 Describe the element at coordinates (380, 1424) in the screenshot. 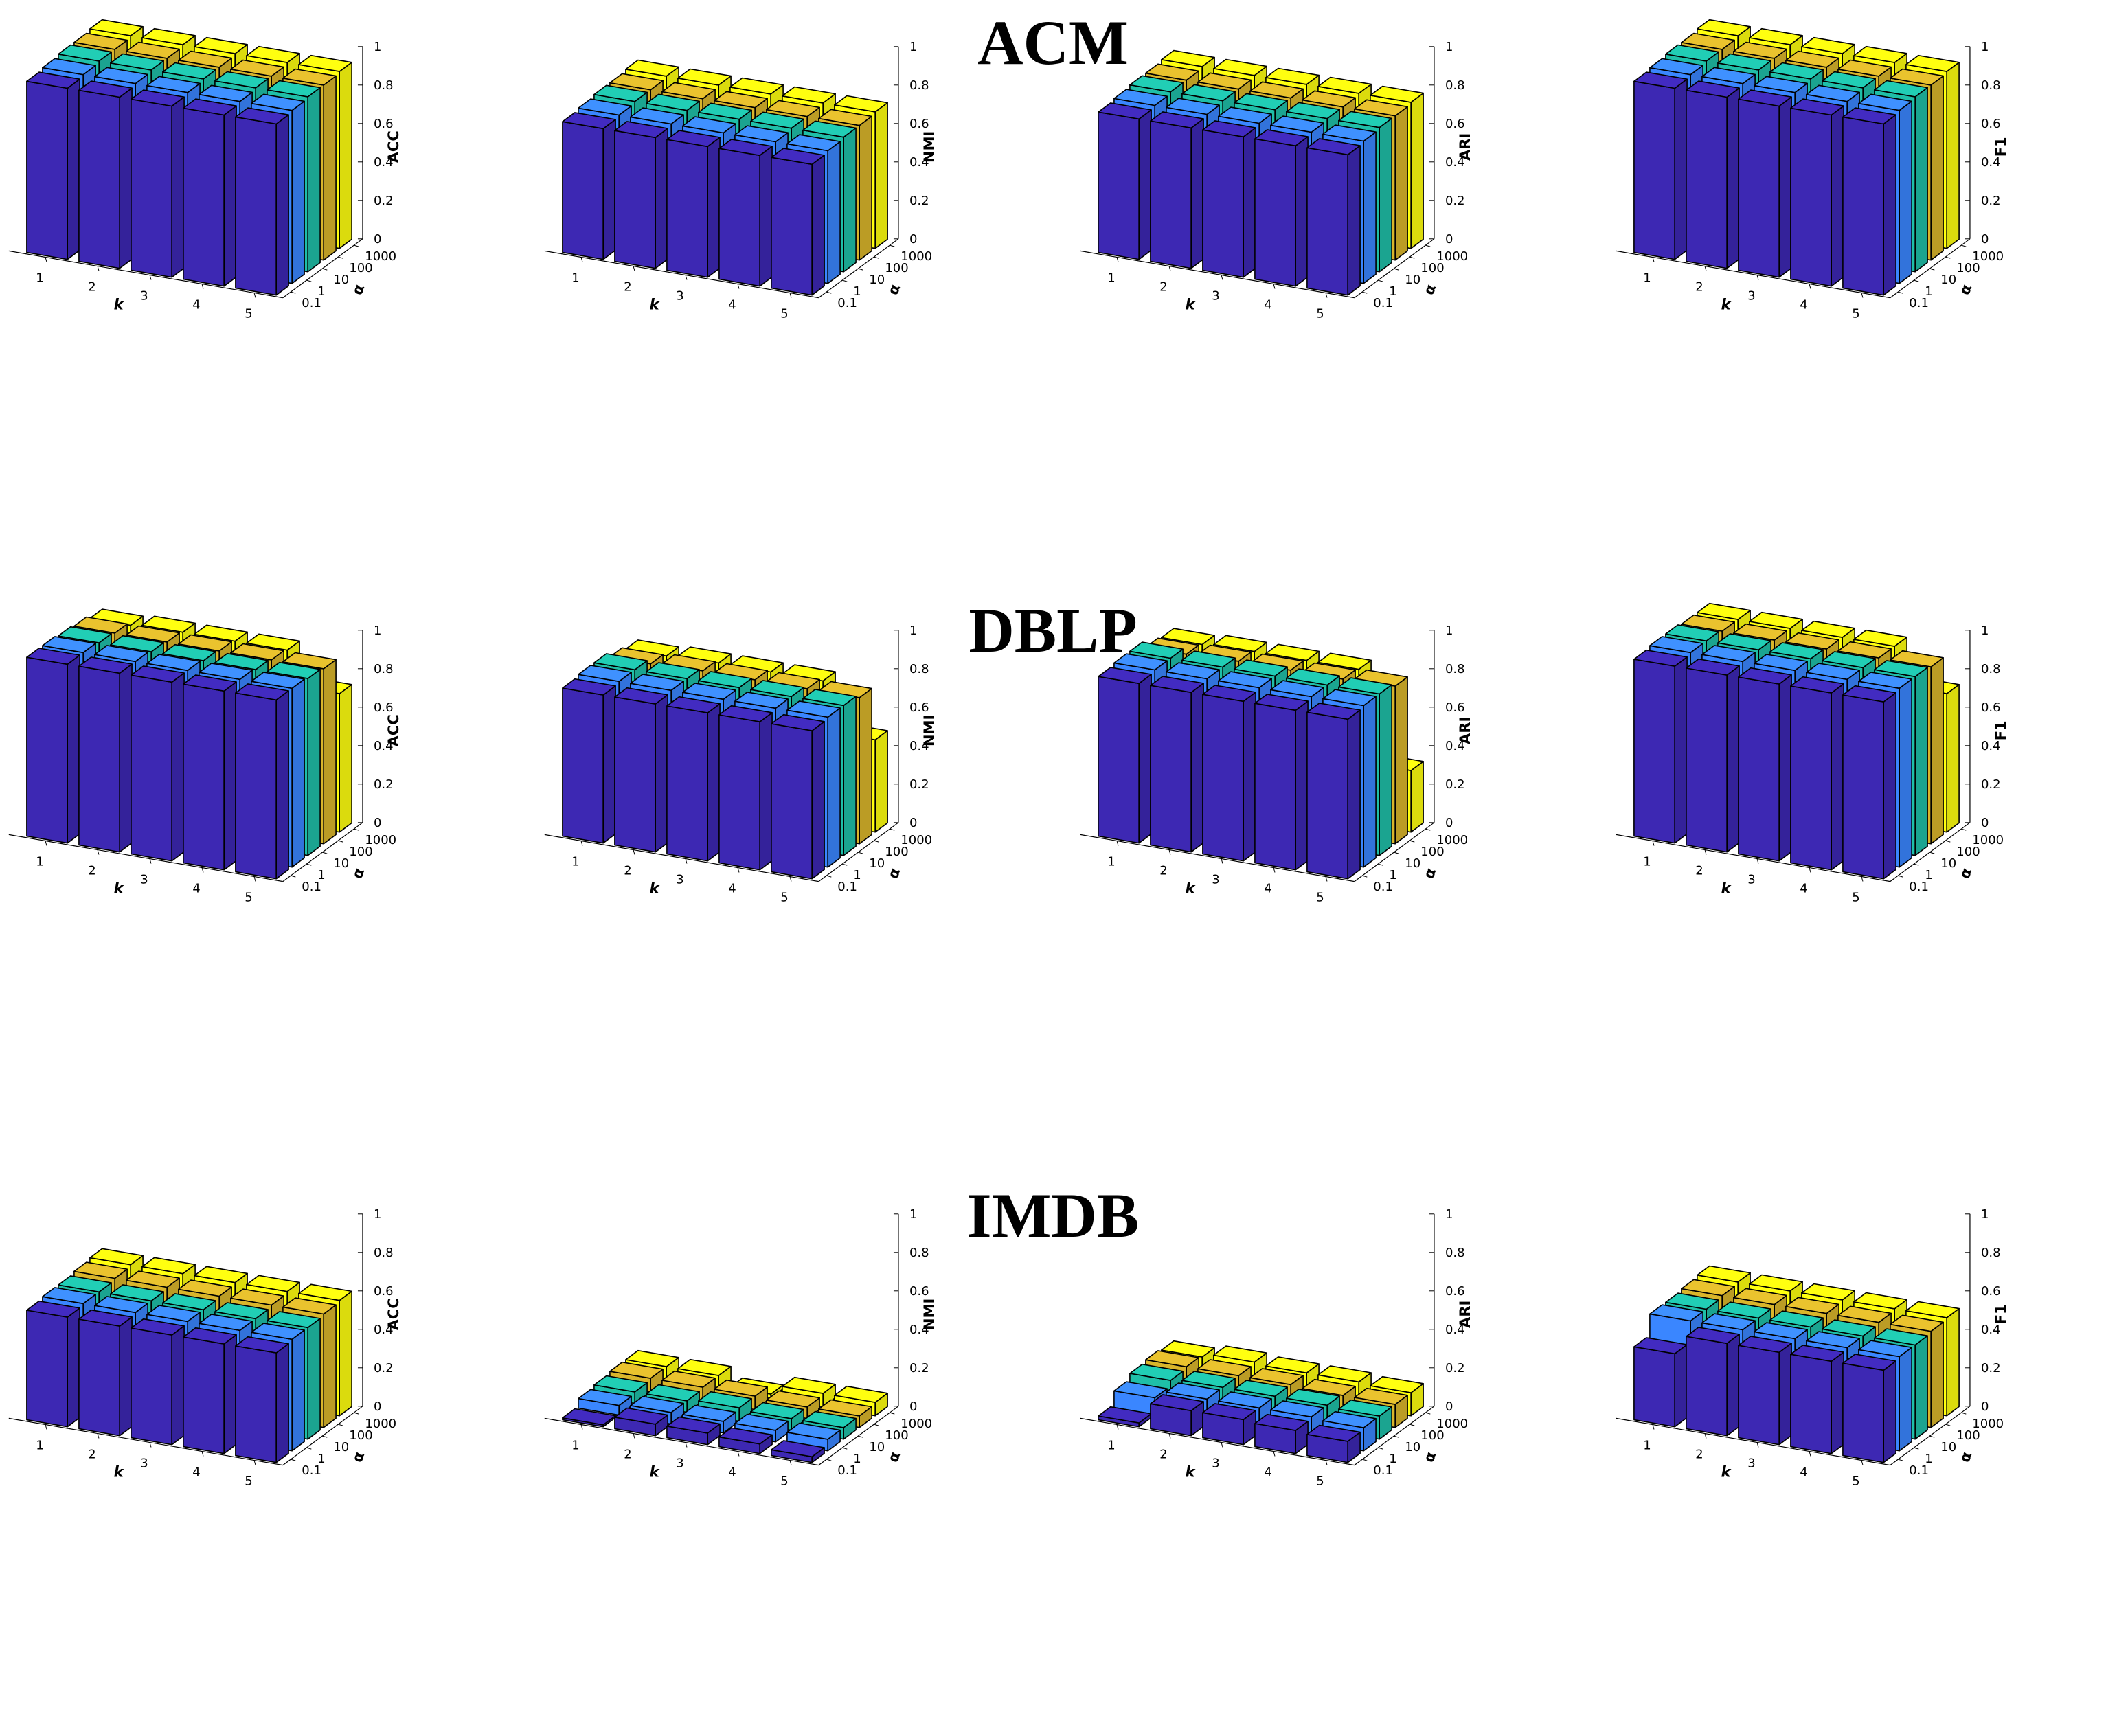

I see `alpha-tick-label: 1000` at that location.